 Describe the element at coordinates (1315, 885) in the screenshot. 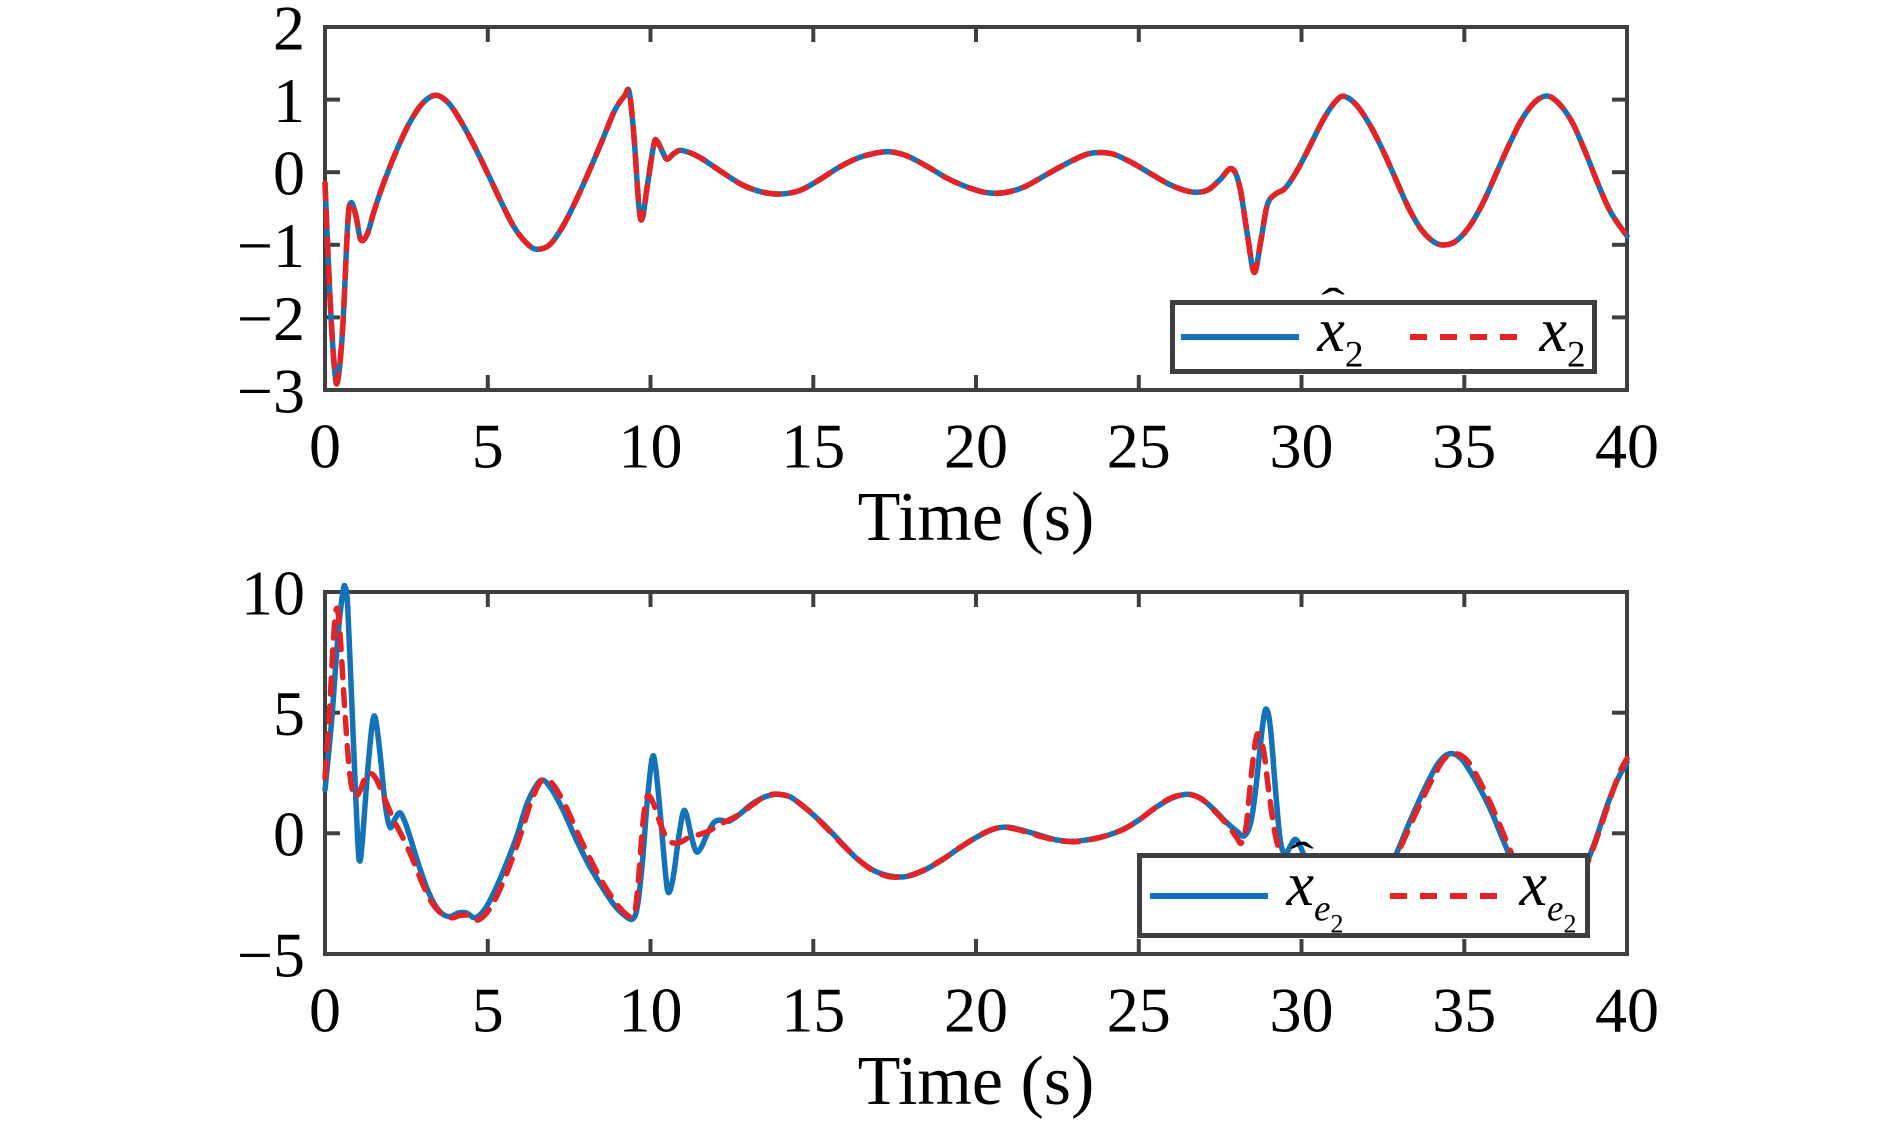

I see `legend-label-xhat-e2: ˆ xe2` at that location.